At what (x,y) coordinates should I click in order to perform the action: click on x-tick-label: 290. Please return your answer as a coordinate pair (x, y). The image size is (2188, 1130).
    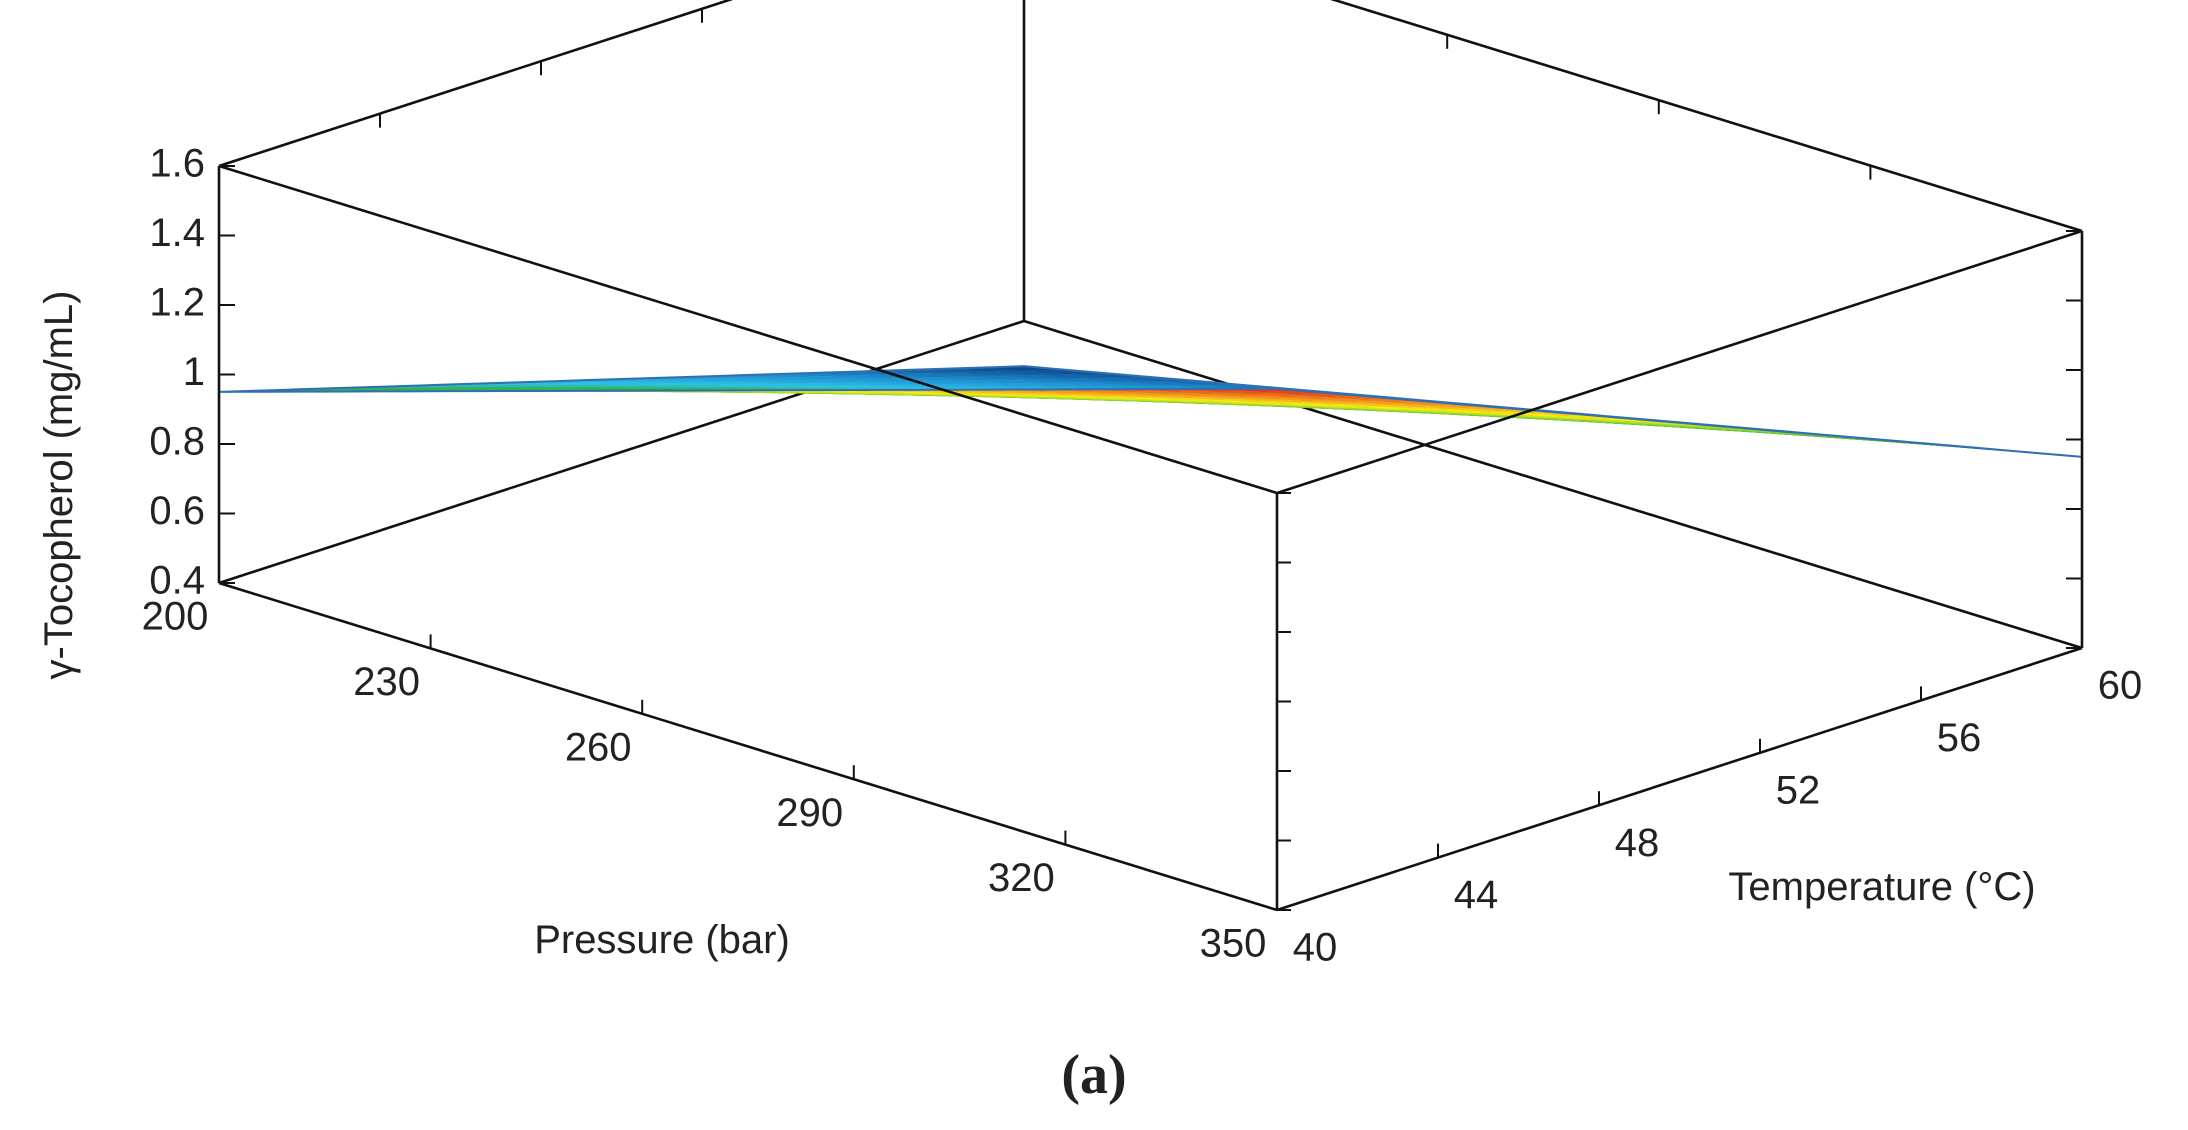
    Looking at the image, I should click on (809, 813).